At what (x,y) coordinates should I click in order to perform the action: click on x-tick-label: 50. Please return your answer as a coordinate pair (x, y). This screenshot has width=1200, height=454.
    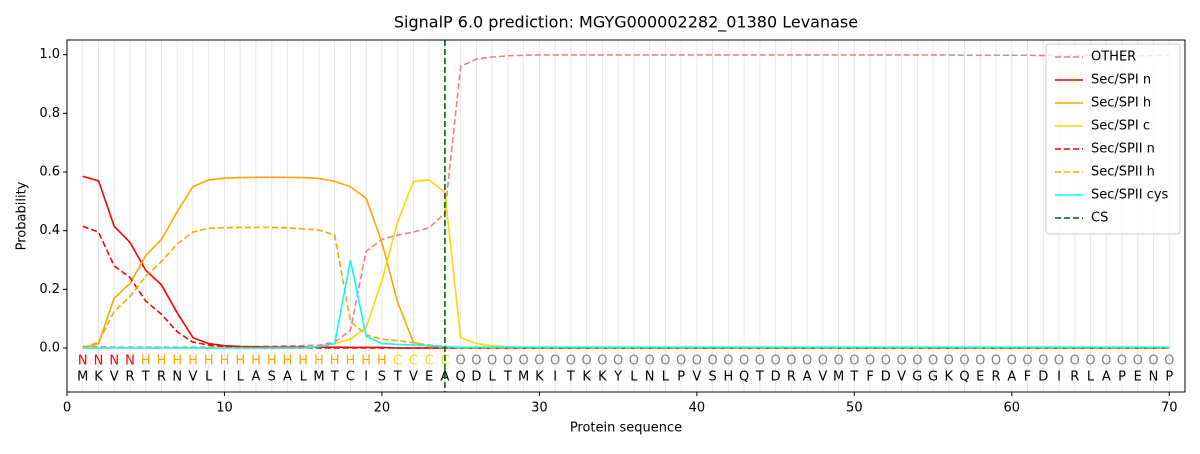
    Looking at the image, I should click on (854, 408).